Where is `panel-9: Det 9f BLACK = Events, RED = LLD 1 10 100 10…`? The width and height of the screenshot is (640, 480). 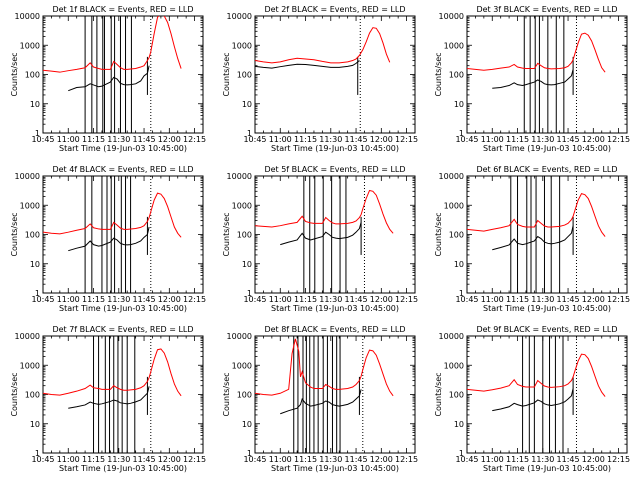 panel-9: Det 9f BLACK = Events, RED = LLD 1 10 100 10… is located at coordinates (532, 399).